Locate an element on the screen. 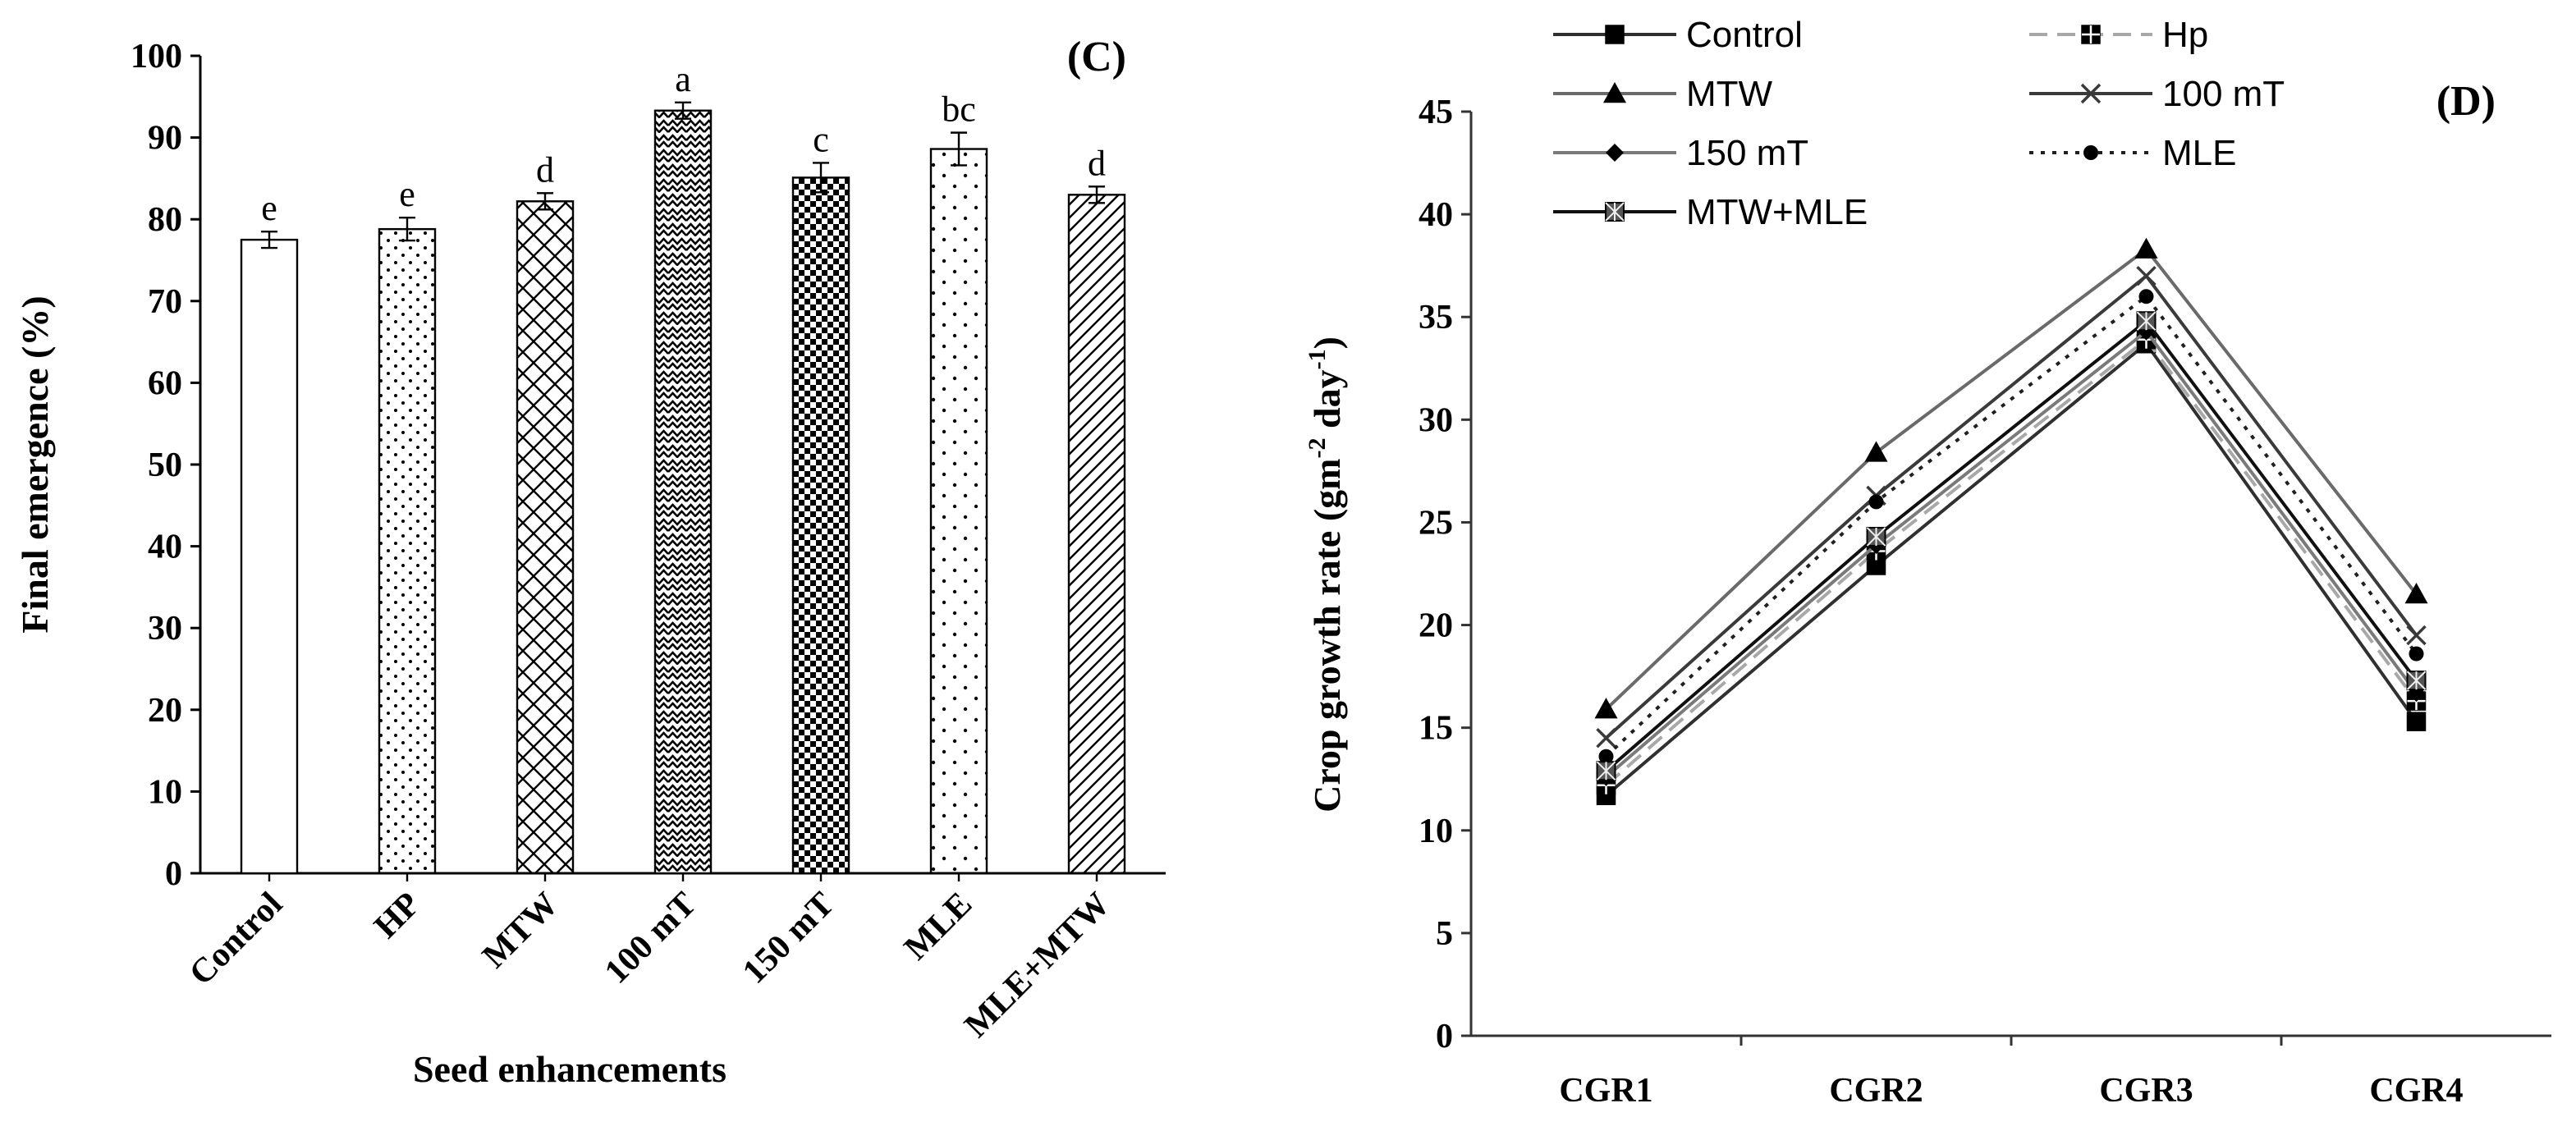 This screenshot has width=2576, height=1140. bar-chart-y-axis-title: Final emergence (%) is located at coordinates (35, 464).